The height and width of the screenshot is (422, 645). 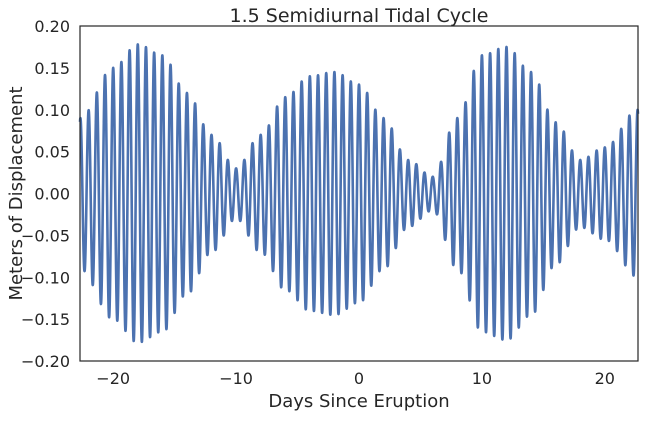 I want to click on y-tick-label: 0.00, so click(x=52, y=194).